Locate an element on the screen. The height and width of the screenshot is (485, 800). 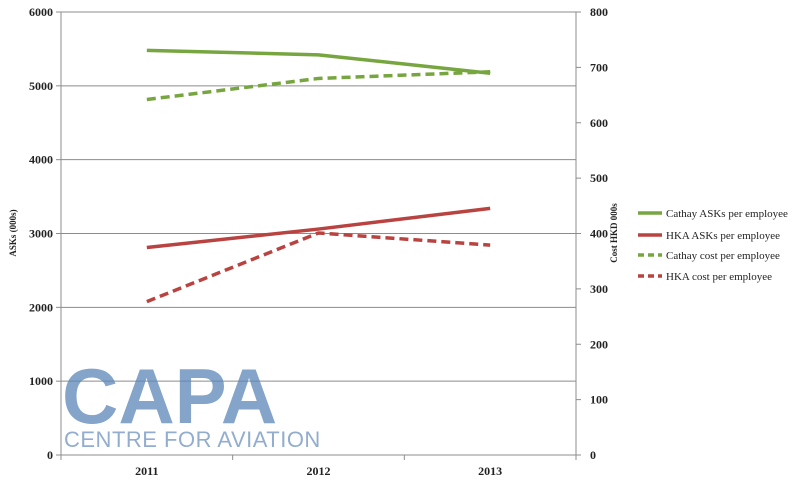
legend-label: HKA ASKs per employee is located at coordinates (723, 236).